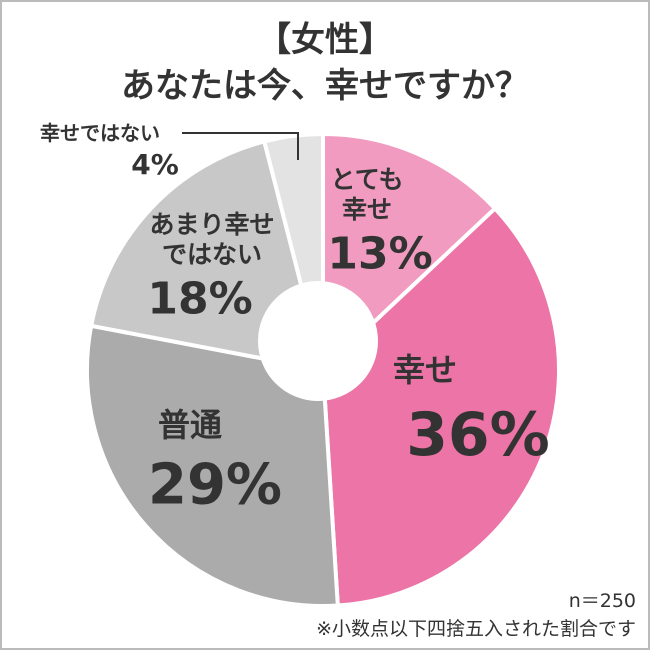 This screenshot has width=650, height=650. What do you see at coordinates (212, 239) in the screenshot?
I see `category-label: あまり幸せではない` at bounding box center [212, 239].